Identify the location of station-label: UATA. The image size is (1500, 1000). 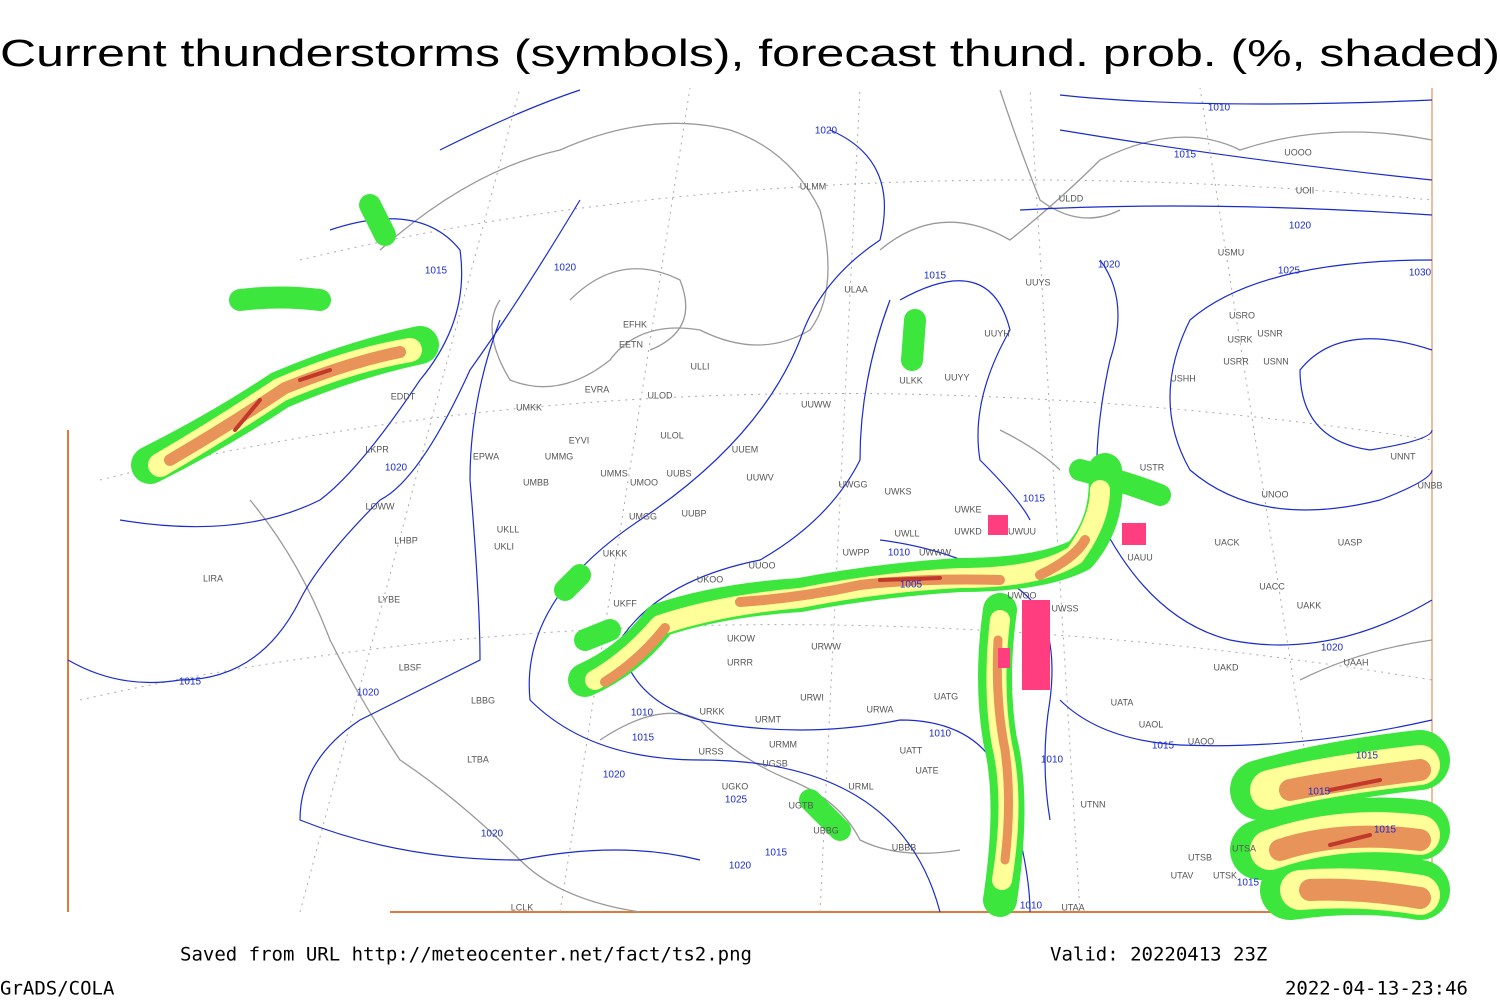
(1122, 702).